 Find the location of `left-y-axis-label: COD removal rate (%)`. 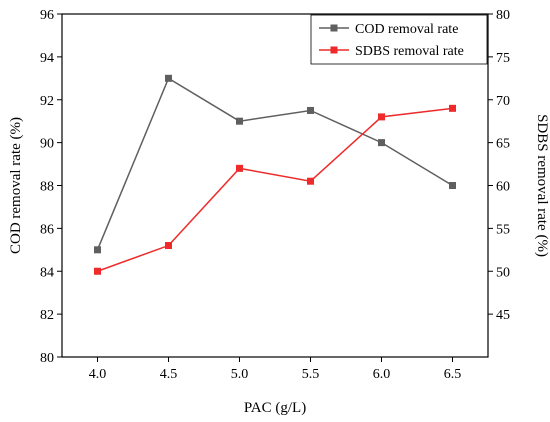

left-y-axis-label: COD removal rate (%) is located at coordinates (16, 185).